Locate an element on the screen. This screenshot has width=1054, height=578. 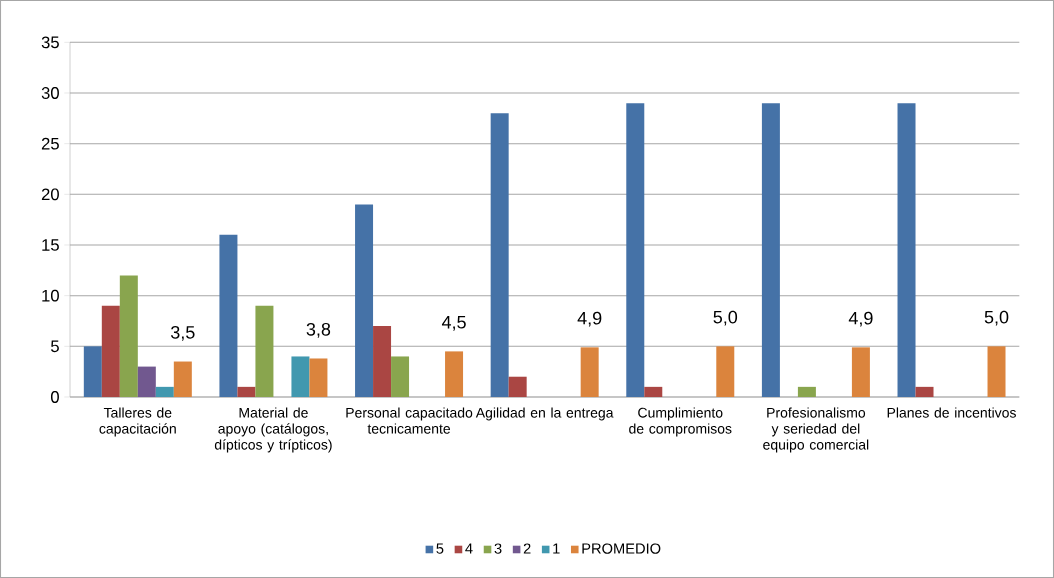
data-label: 4,5 is located at coordinates (453, 323).